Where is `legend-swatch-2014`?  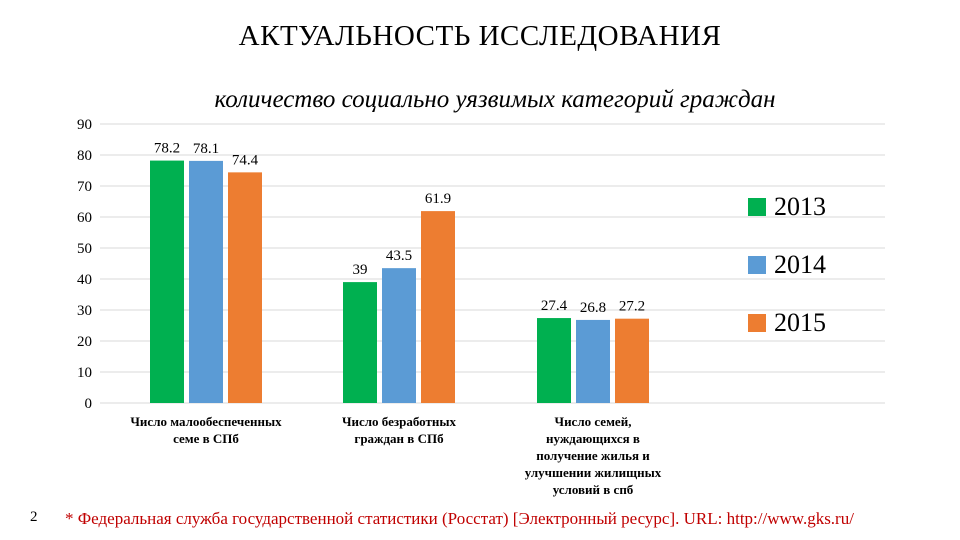
legend-swatch-2014 is located at coordinates (757, 265).